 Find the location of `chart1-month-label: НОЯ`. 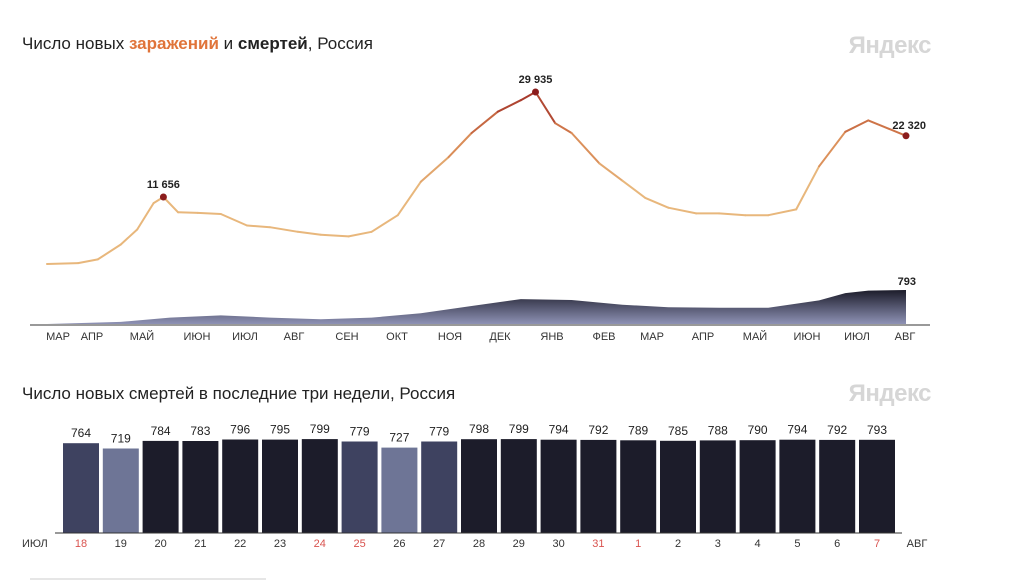

chart1-month-label: НОЯ is located at coordinates (450, 337).